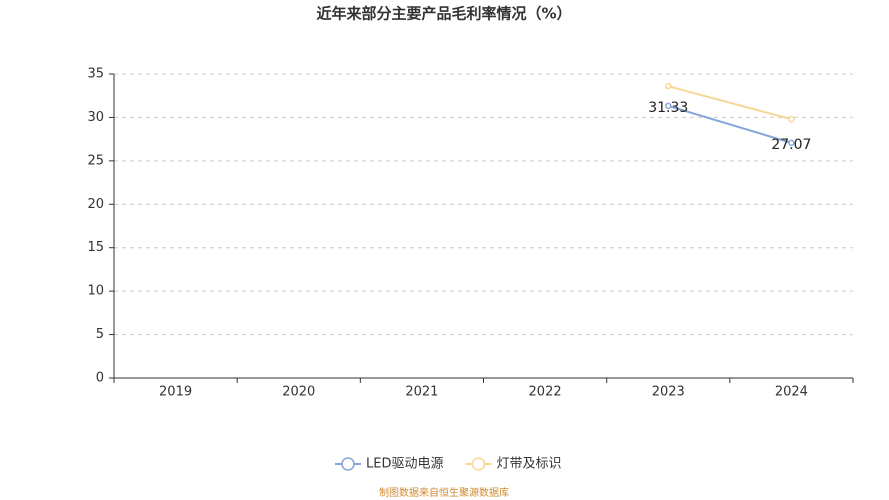 The height and width of the screenshot is (500, 889). Describe the element at coordinates (95, 74) in the screenshot. I see `y-tick-label: 35` at that location.